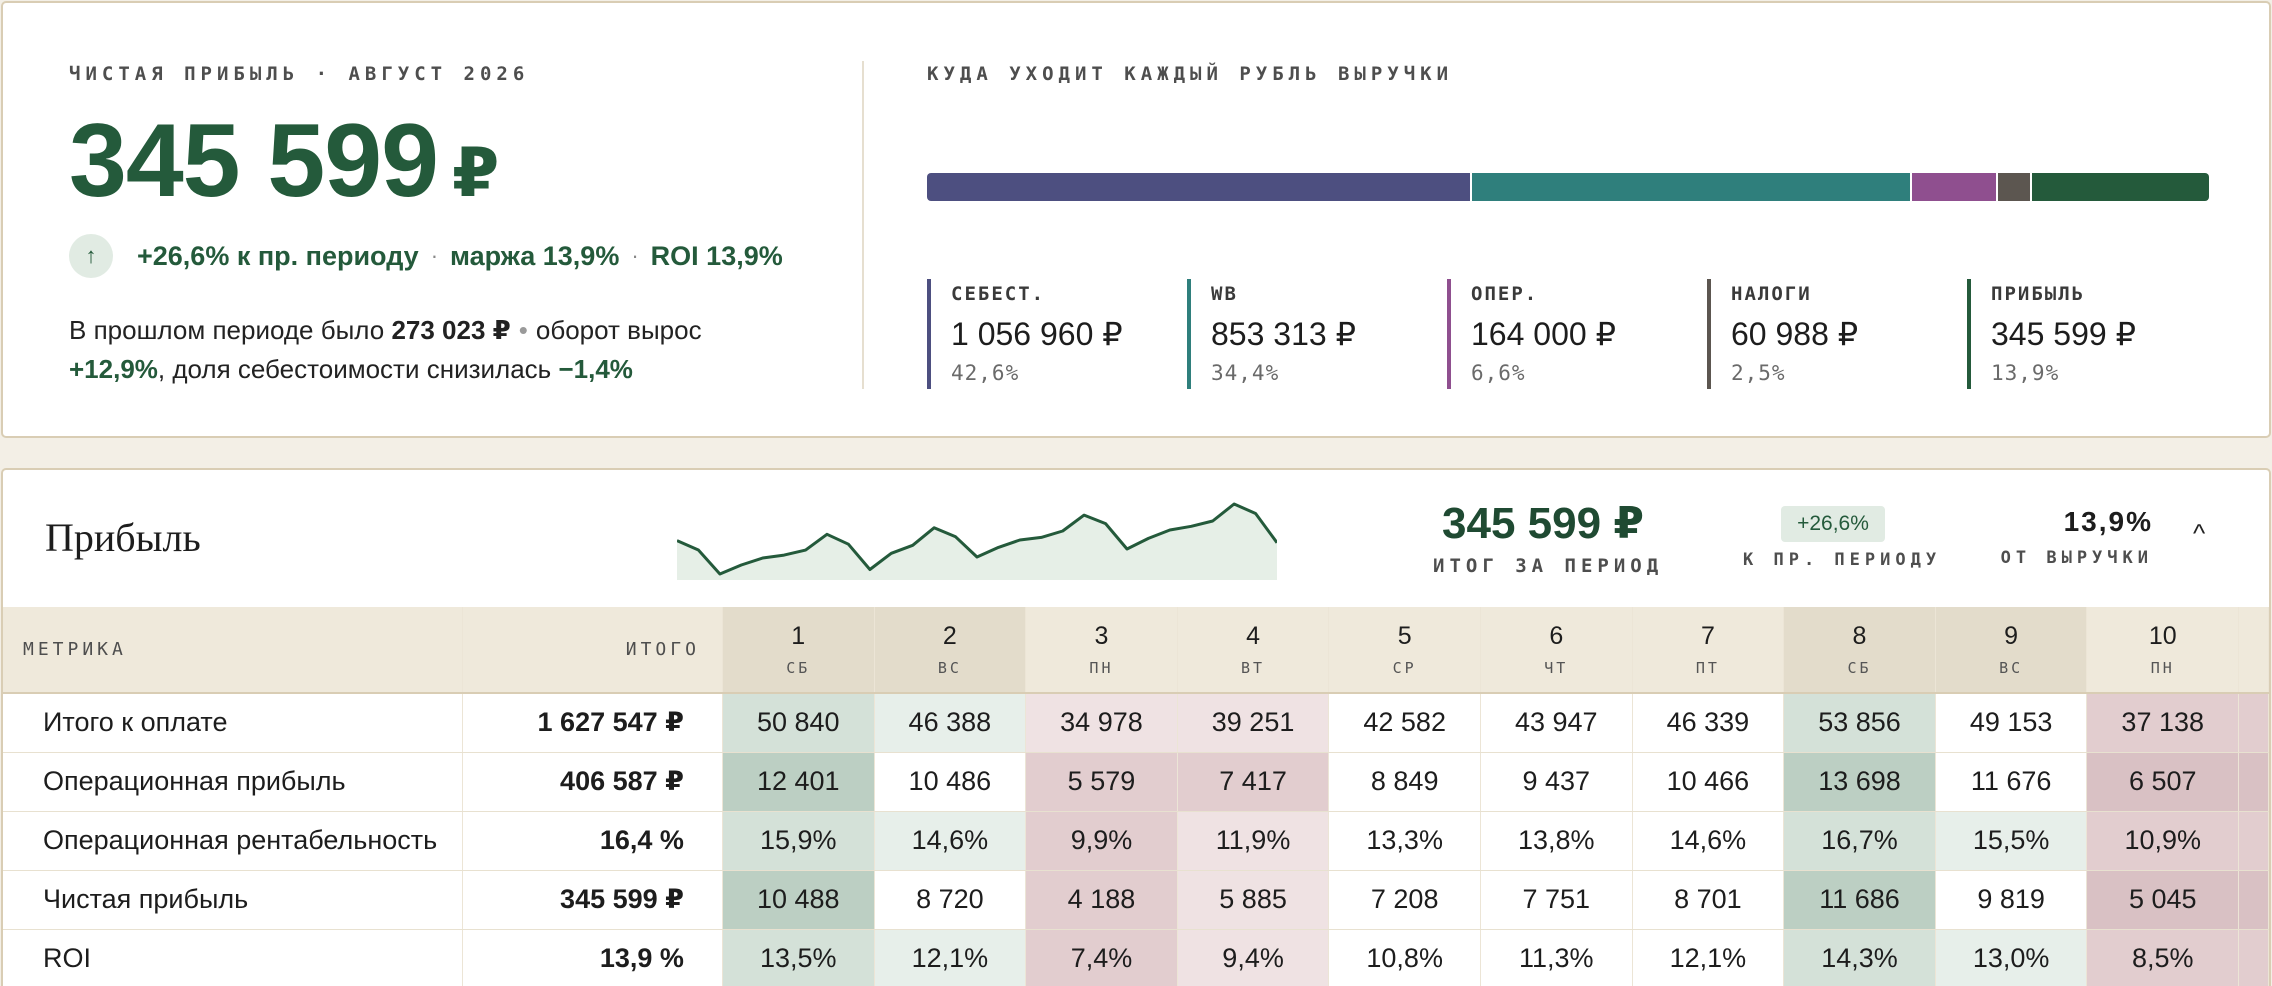  What do you see at coordinates (1543, 334) in the screenshot?
I see `distribution-item-value: 164 000 ₽` at bounding box center [1543, 334].